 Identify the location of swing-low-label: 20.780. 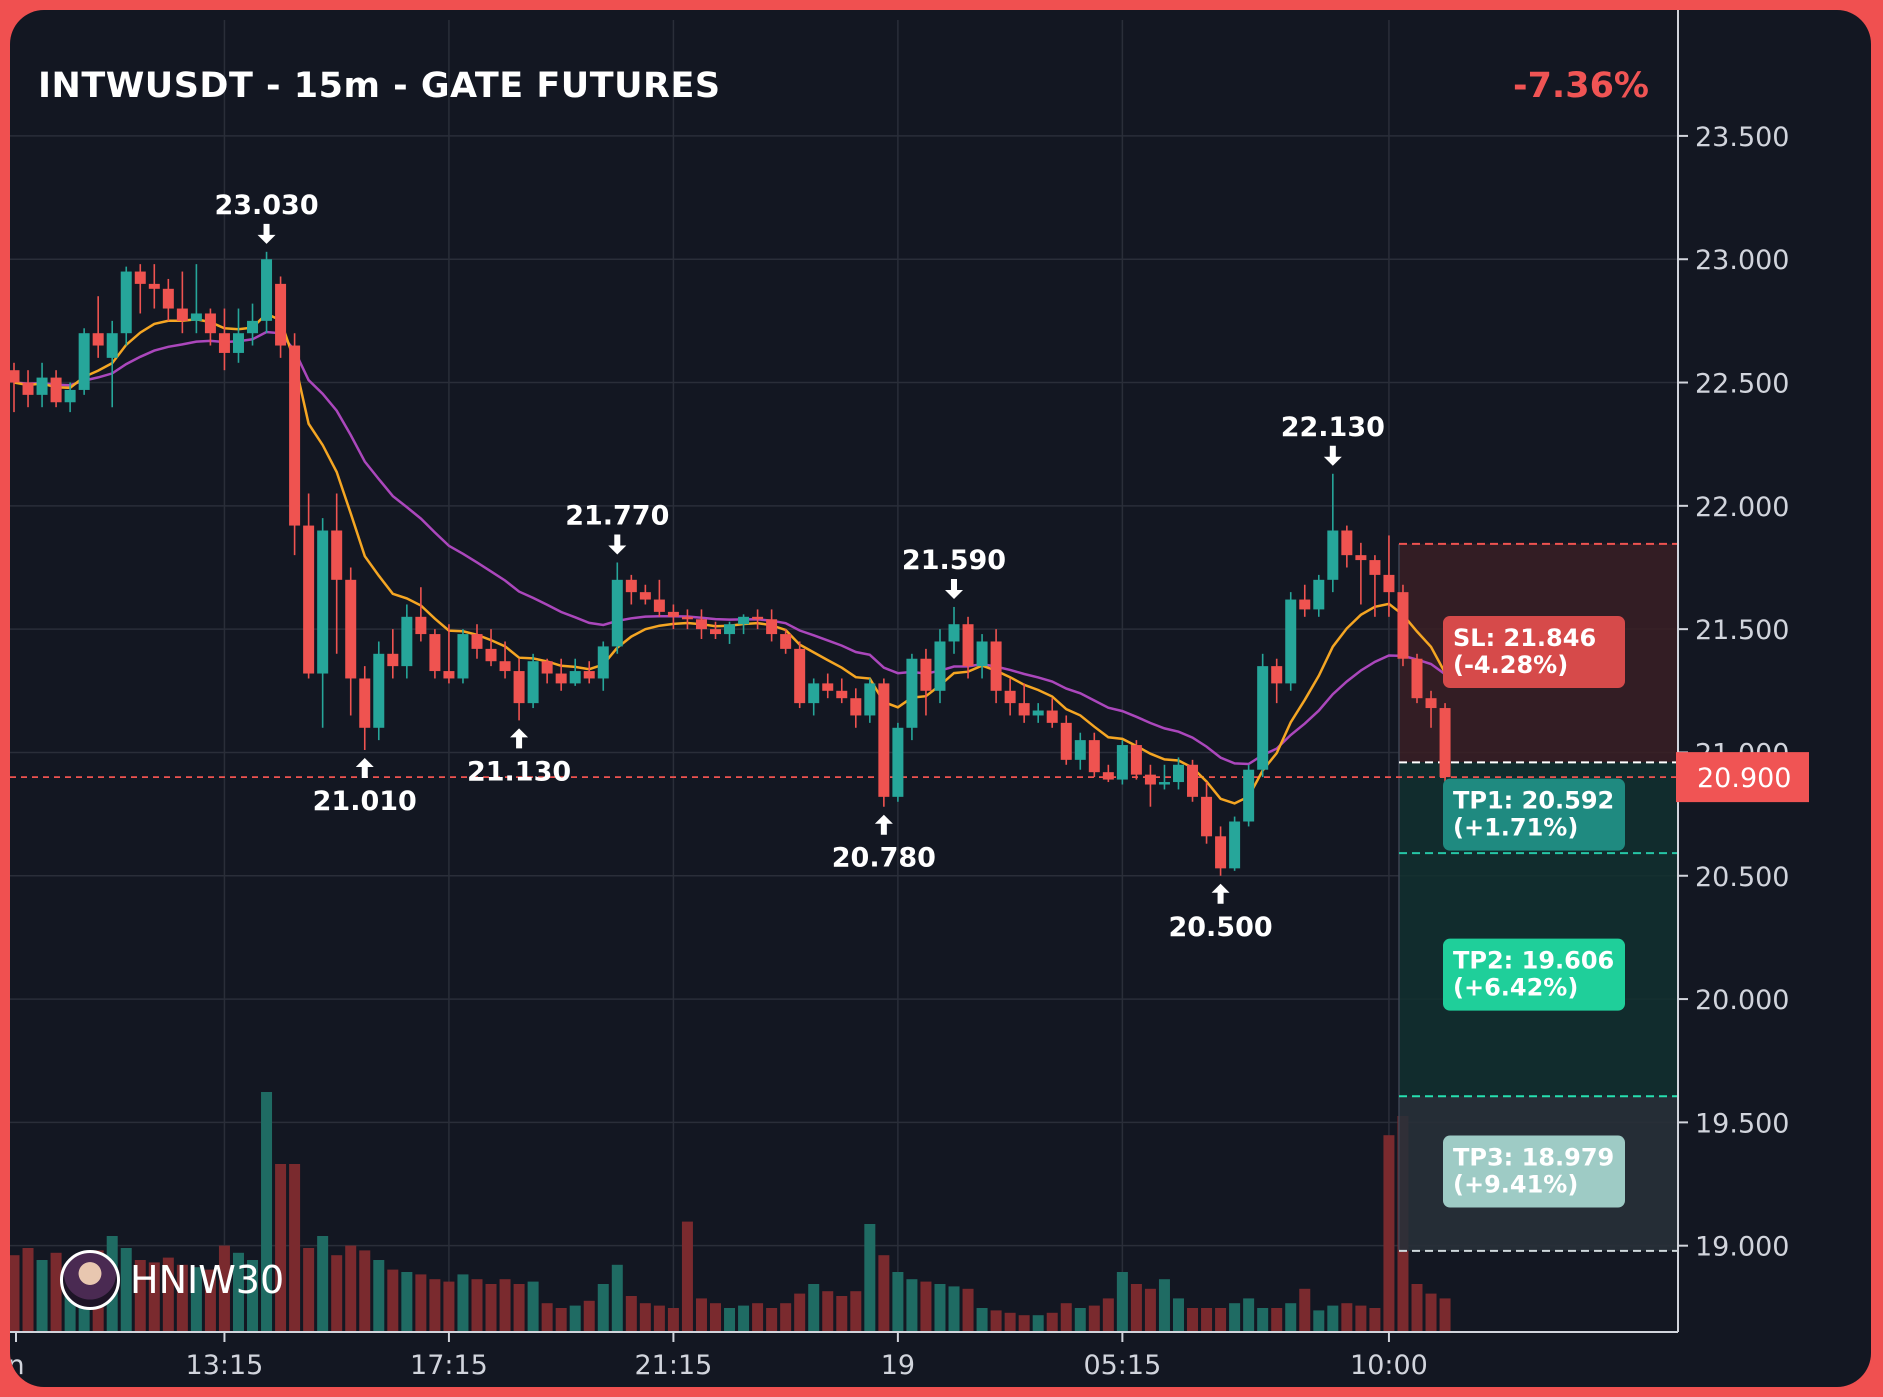
(884, 858).